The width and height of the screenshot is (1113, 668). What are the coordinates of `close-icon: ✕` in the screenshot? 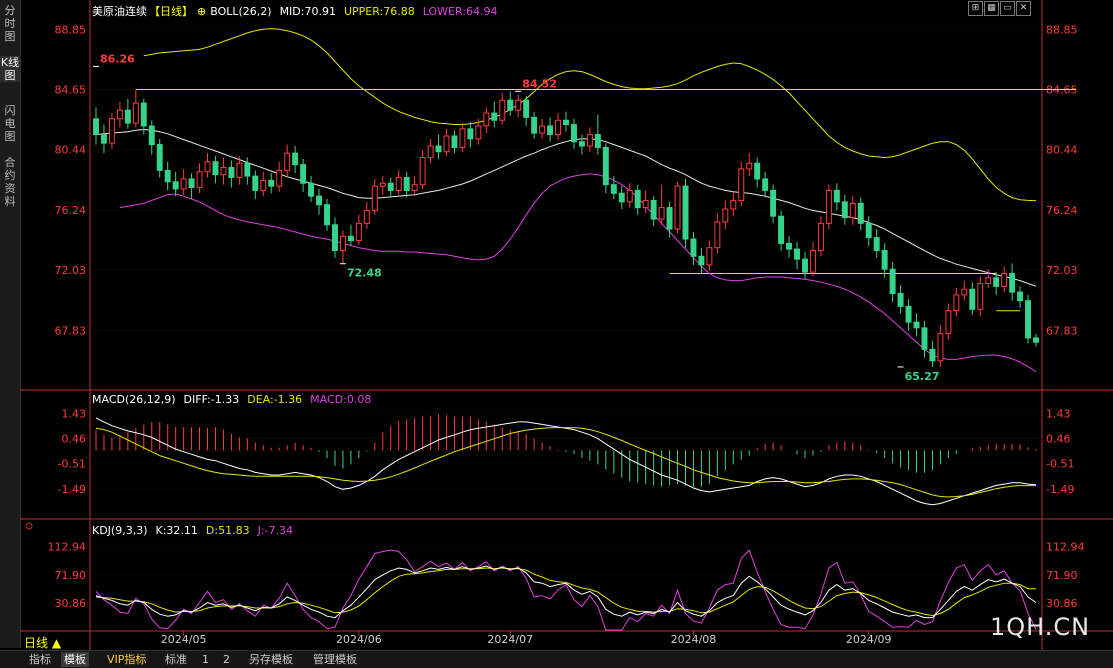 It's located at (1023, 8).